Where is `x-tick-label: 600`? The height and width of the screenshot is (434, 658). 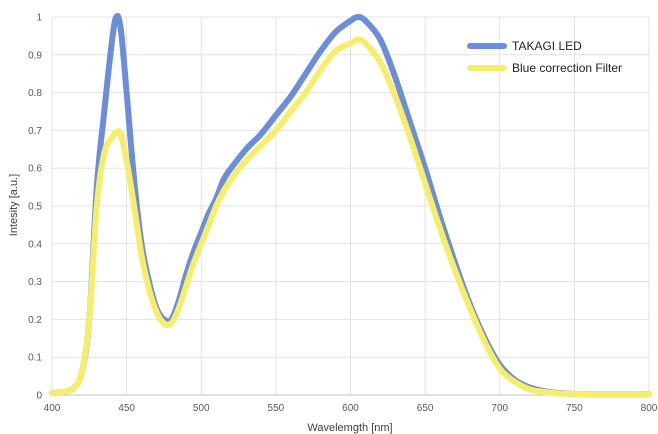
x-tick-label: 600 is located at coordinates (350, 408).